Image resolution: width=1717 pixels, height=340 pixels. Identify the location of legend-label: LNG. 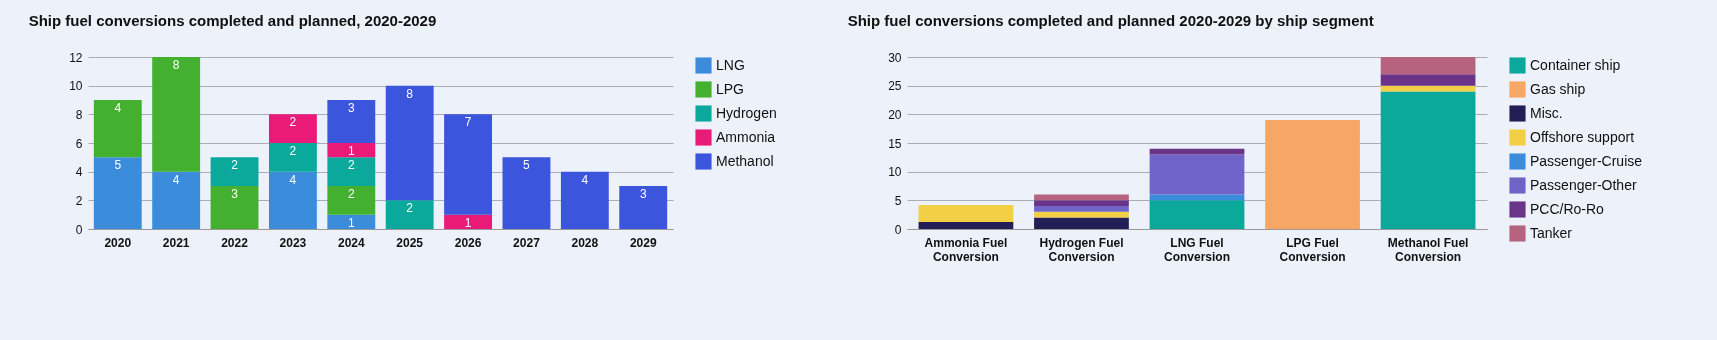
(730, 64).